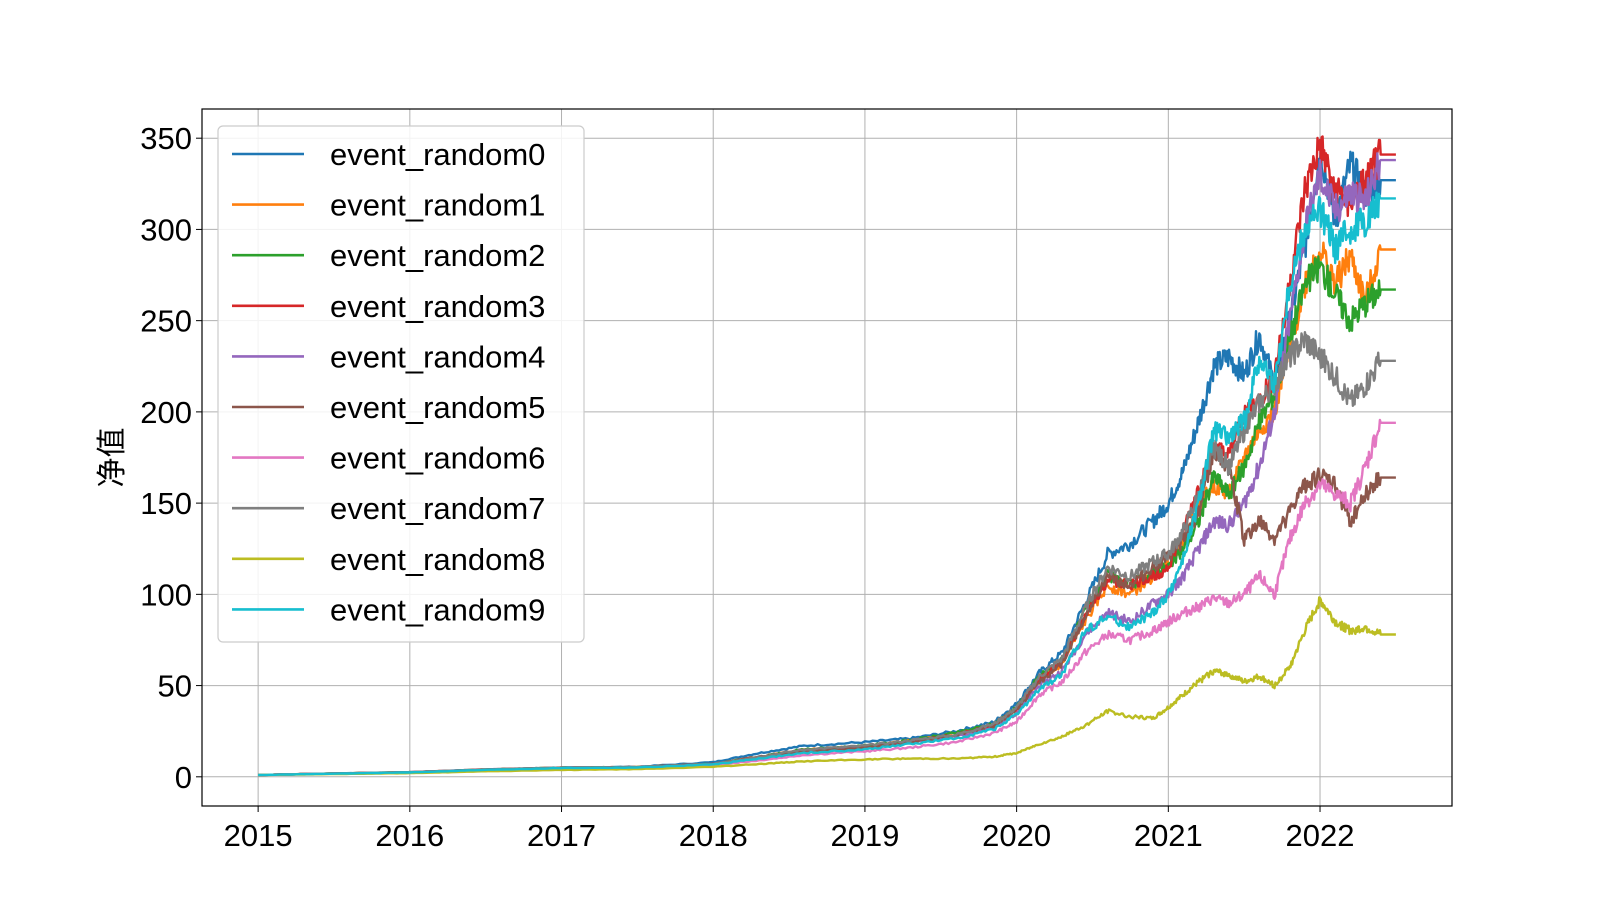  What do you see at coordinates (166, 503) in the screenshot?
I see `y-tick-label: 150` at bounding box center [166, 503].